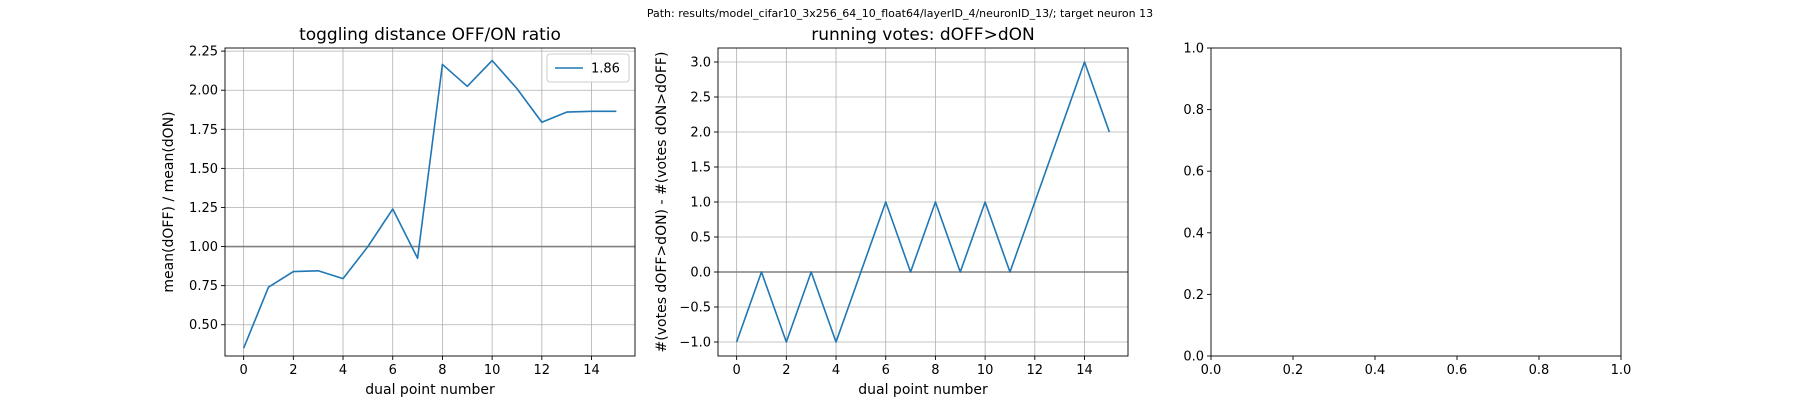 The image size is (1800, 400). Describe the element at coordinates (203, 325) in the screenshot. I see `y-tick-label: 0.50` at that location.